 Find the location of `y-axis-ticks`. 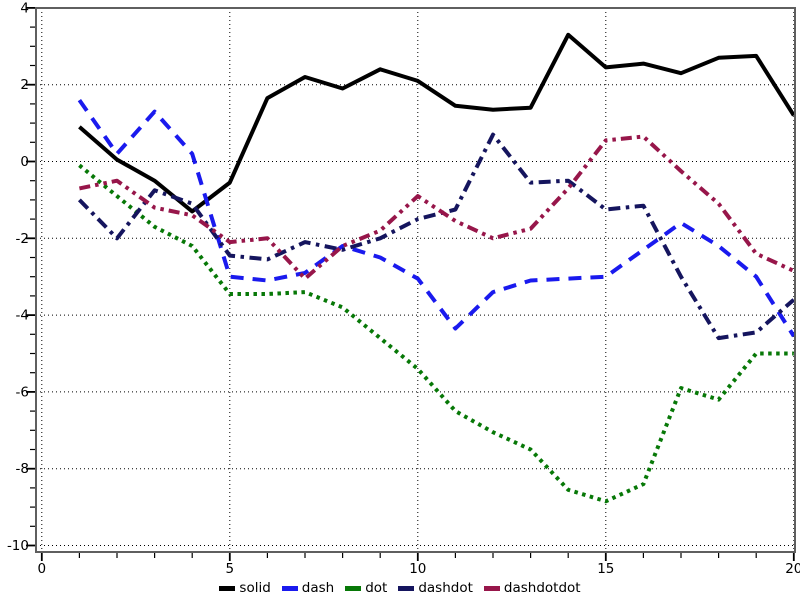

y-axis-ticks is located at coordinates (30, 277).